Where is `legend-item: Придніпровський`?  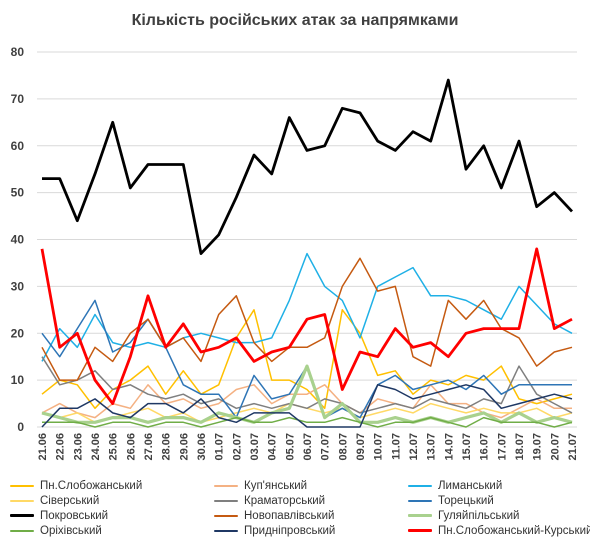
legend-item: Придніпровський is located at coordinates (274, 530).